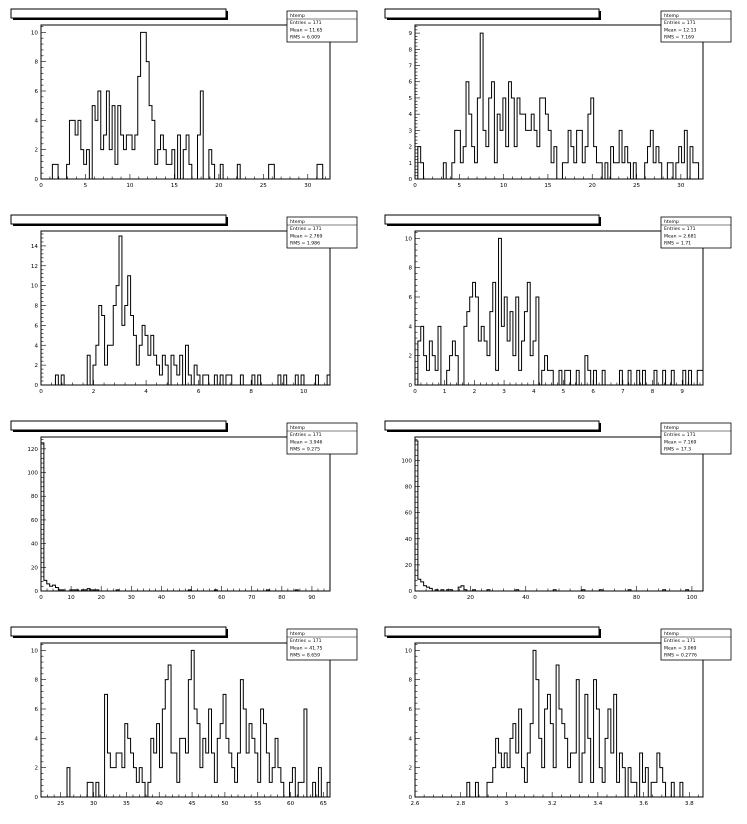 The width and height of the screenshot is (747, 824). What do you see at coordinates (460, 186) in the screenshot?
I see `x-tick-label: 5` at bounding box center [460, 186].